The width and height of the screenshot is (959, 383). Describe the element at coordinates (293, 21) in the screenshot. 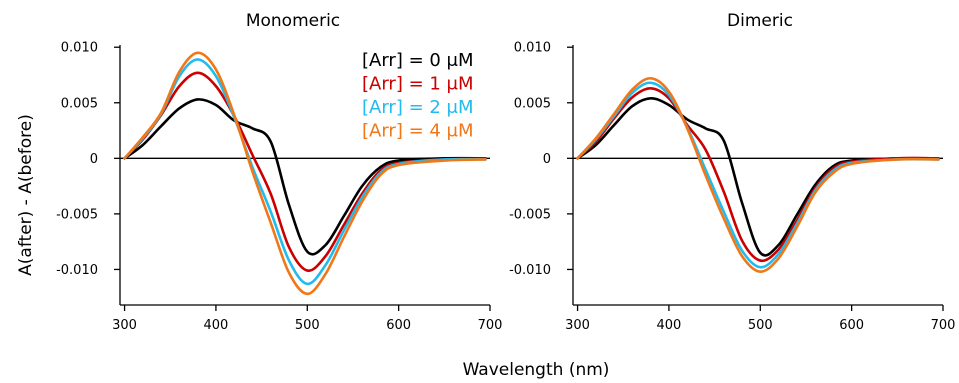

I see `chart-title: Monomeric` at that location.